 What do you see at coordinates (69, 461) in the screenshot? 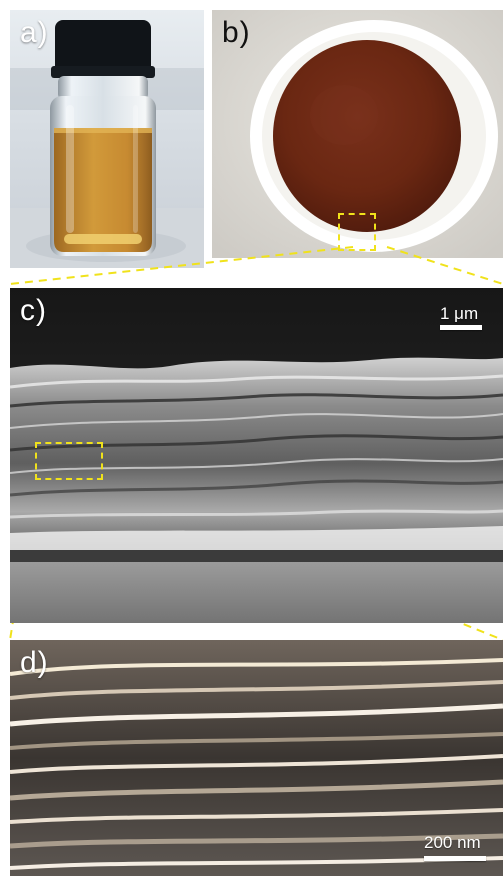
I see `sem-zoom-box` at bounding box center [69, 461].